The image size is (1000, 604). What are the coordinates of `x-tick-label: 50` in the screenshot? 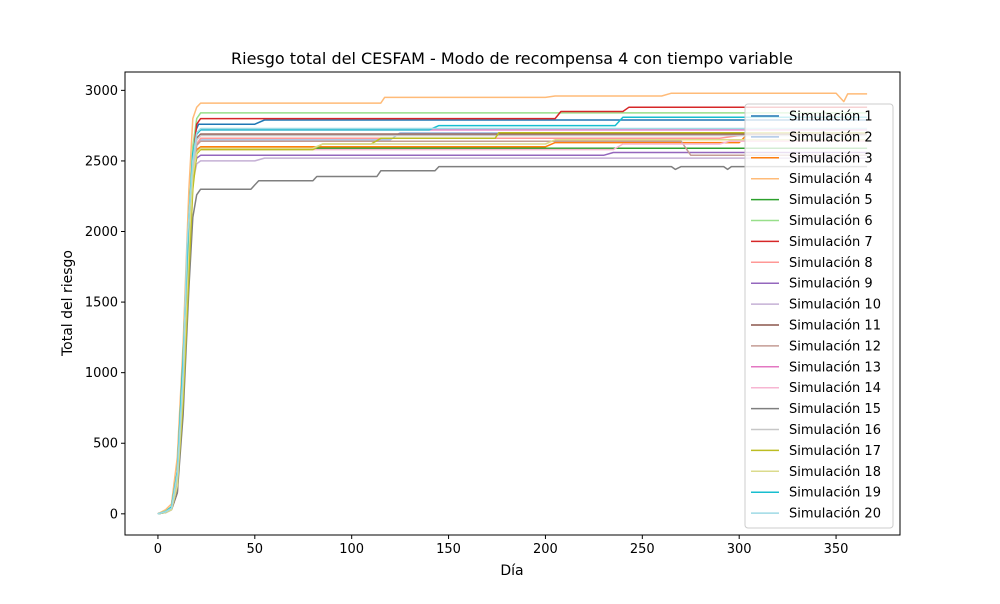 It's located at (255, 549).